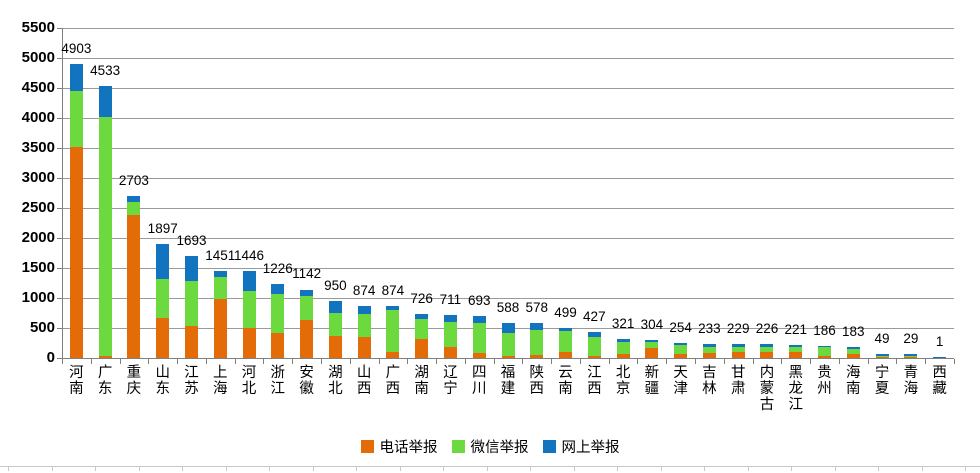 This screenshot has height=473, width=980. Describe the element at coordinates (421, 299) in the screenshot. I see `bar-total-label: 726` at that location.